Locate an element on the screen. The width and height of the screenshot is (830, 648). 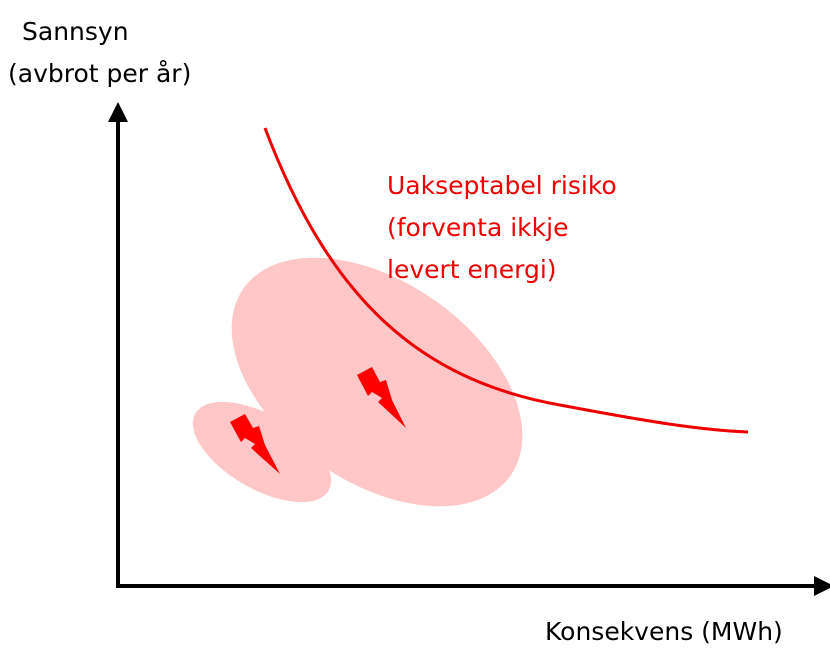
y-axis-label: Sannsyn is located at coordinates (75, 31).